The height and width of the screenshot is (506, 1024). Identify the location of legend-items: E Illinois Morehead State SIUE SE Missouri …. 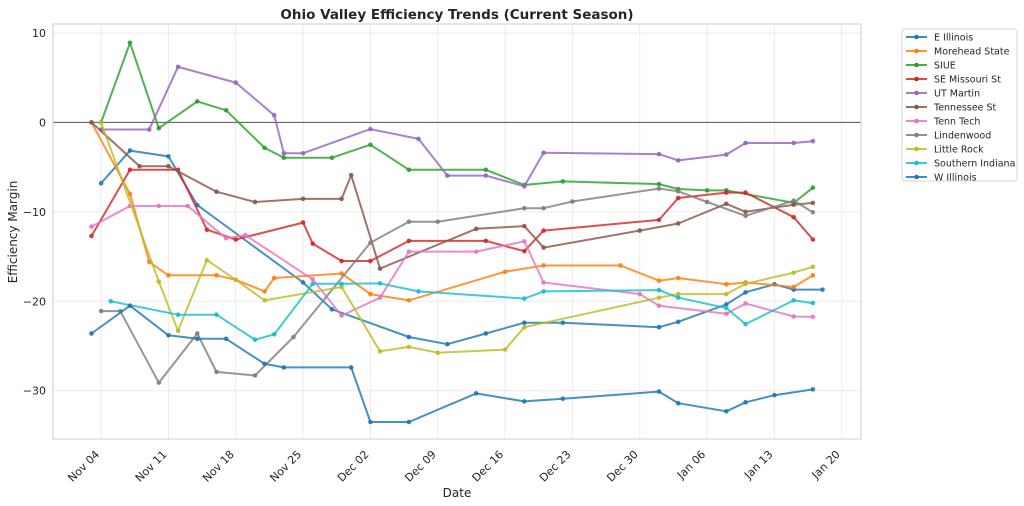
(960, 108).